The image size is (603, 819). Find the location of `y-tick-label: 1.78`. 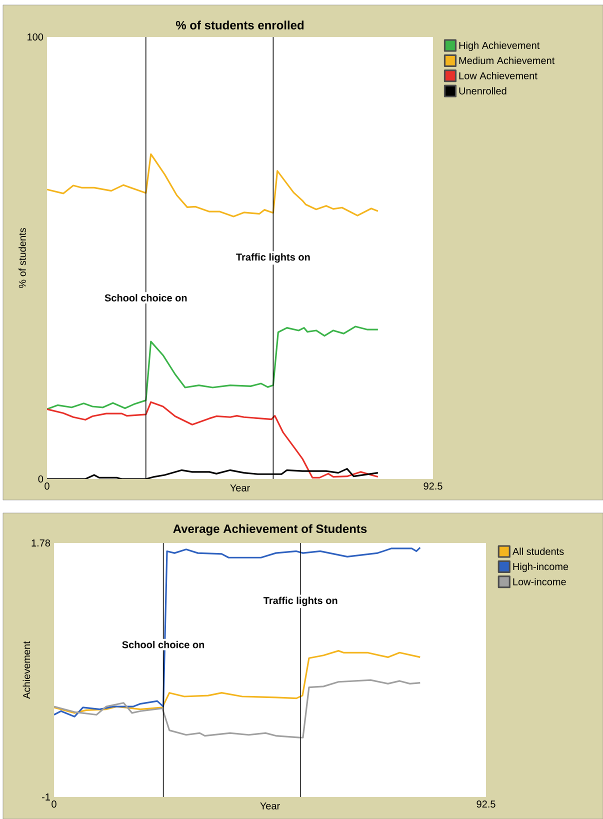

y-tick-label: 1.78 is located at coordinates (41, 543).